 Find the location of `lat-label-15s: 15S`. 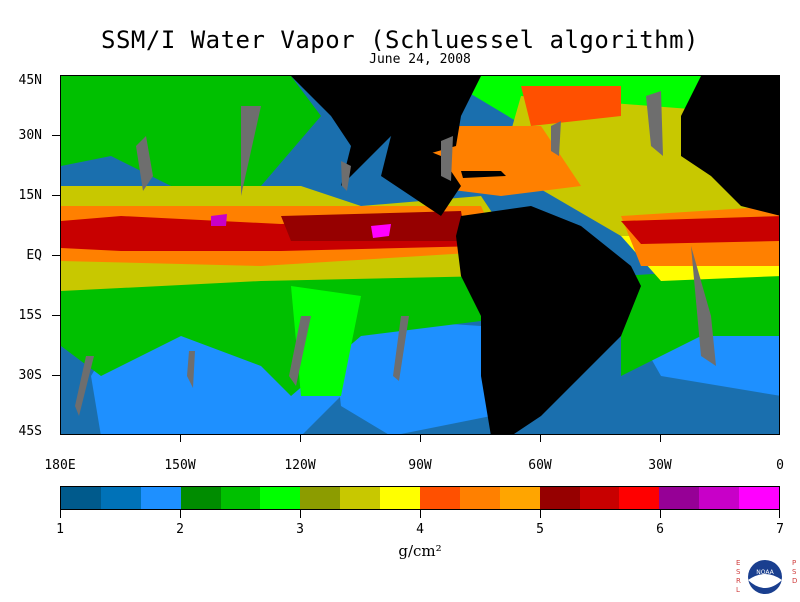

lat-label-15s: 15S is located at coordinates (30, 315).